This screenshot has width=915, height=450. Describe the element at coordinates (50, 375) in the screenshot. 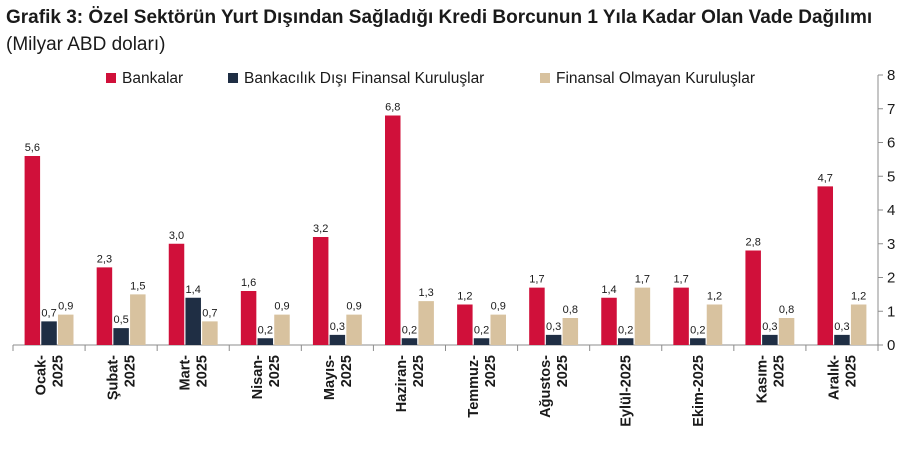

I see `x-tick-label: Ocak-2025` at that location.